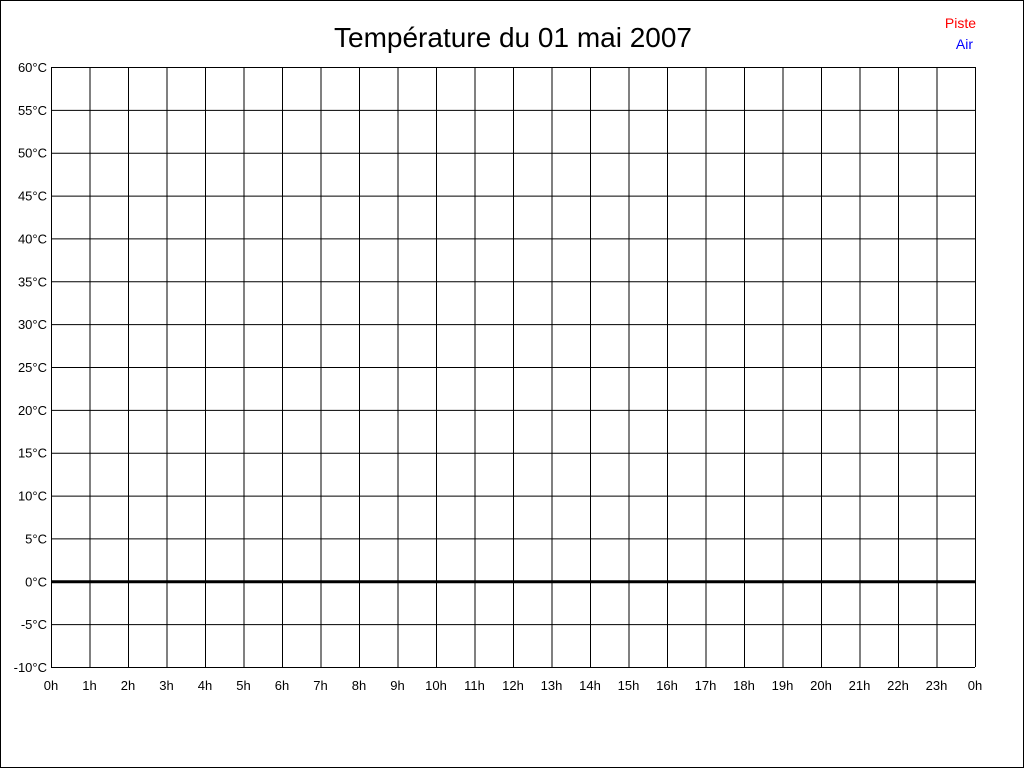  I want to click on y-tick-label: 10°C, so click(32, 496).